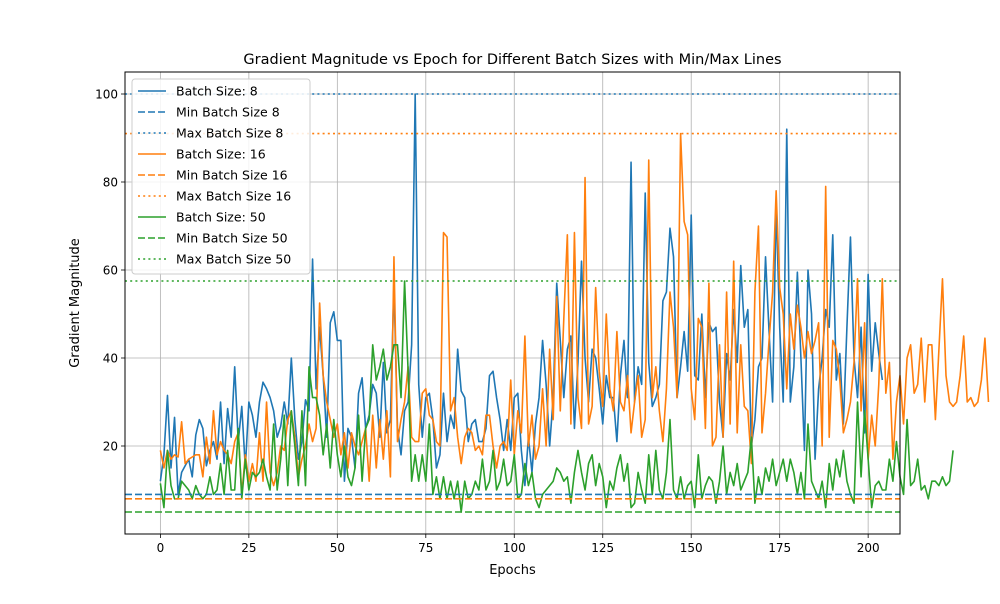  Describe the element at coordinates (221, 154) in the screenshot. I see `legend-label: Batch Size: 16` at that location.